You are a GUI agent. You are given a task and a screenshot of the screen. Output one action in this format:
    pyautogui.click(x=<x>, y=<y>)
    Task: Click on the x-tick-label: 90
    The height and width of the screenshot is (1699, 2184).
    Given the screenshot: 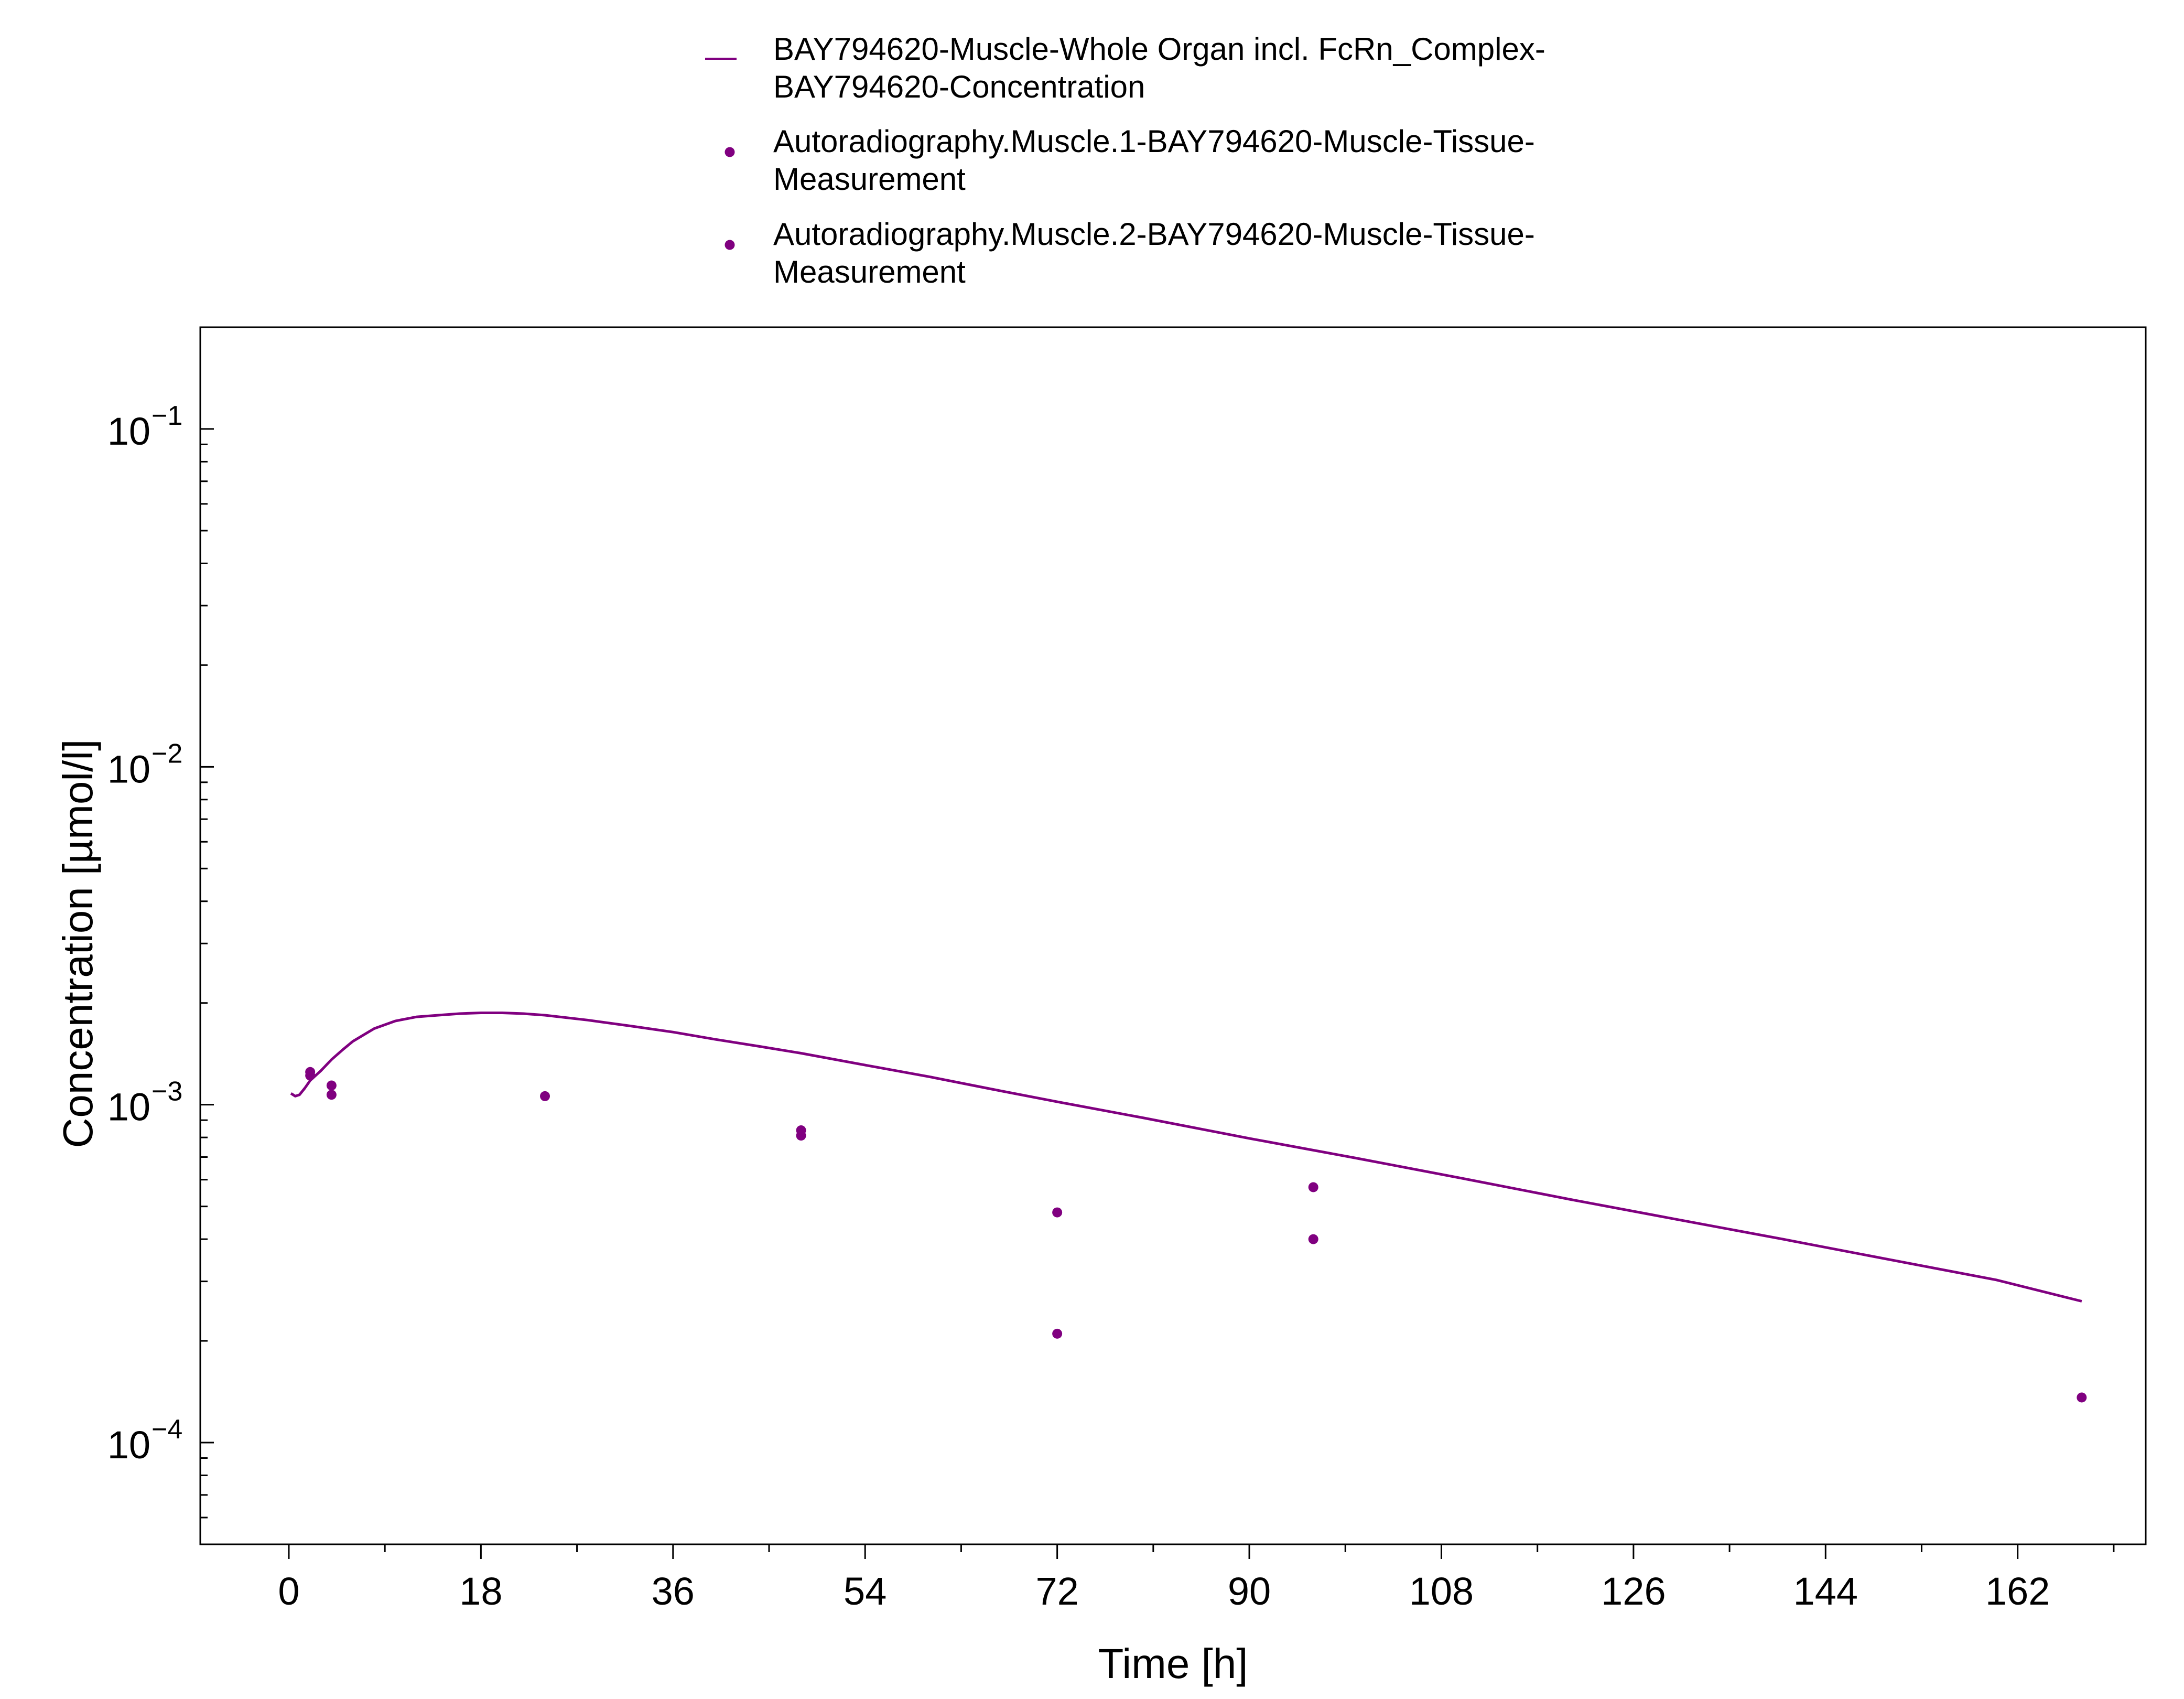 What is the action you would take?
    pyautogui.click(x=1249, y=1591)
    